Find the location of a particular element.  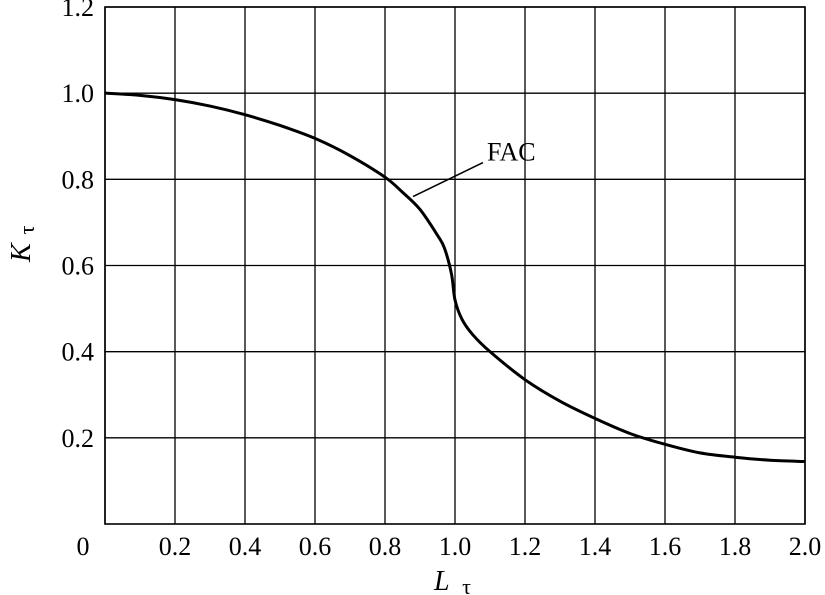

x-tick-label-8: 1.6 is located at coordinates (665, 546).